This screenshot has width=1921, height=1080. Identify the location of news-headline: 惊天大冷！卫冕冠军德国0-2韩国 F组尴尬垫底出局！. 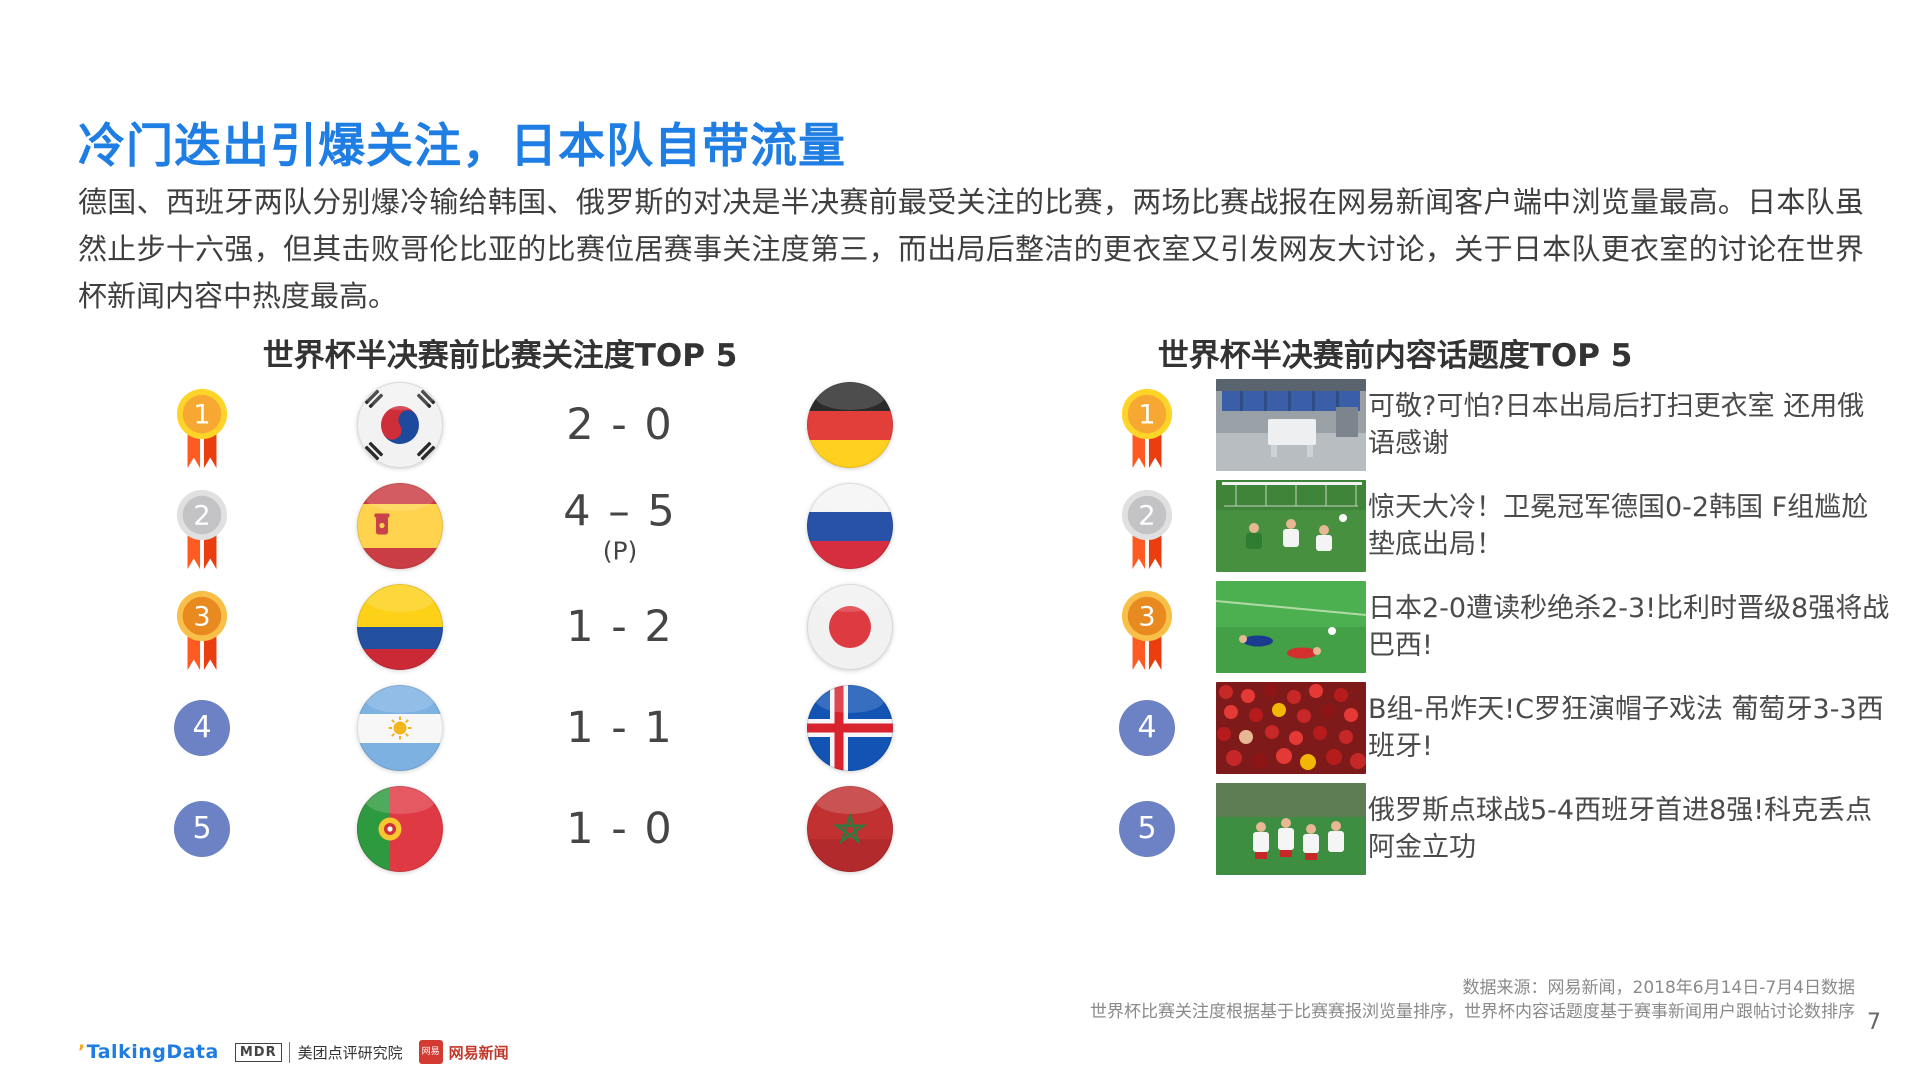
(1618, 525).